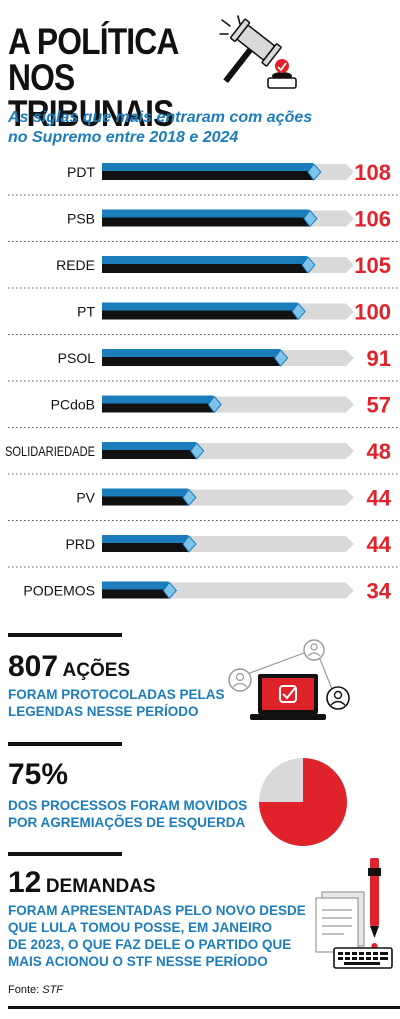 This screenshot has height=1019, width=400. What do you see at coordinates (372, 265) in the screenshot?
I see `value-label: 105` at bounding box center [372, 265].